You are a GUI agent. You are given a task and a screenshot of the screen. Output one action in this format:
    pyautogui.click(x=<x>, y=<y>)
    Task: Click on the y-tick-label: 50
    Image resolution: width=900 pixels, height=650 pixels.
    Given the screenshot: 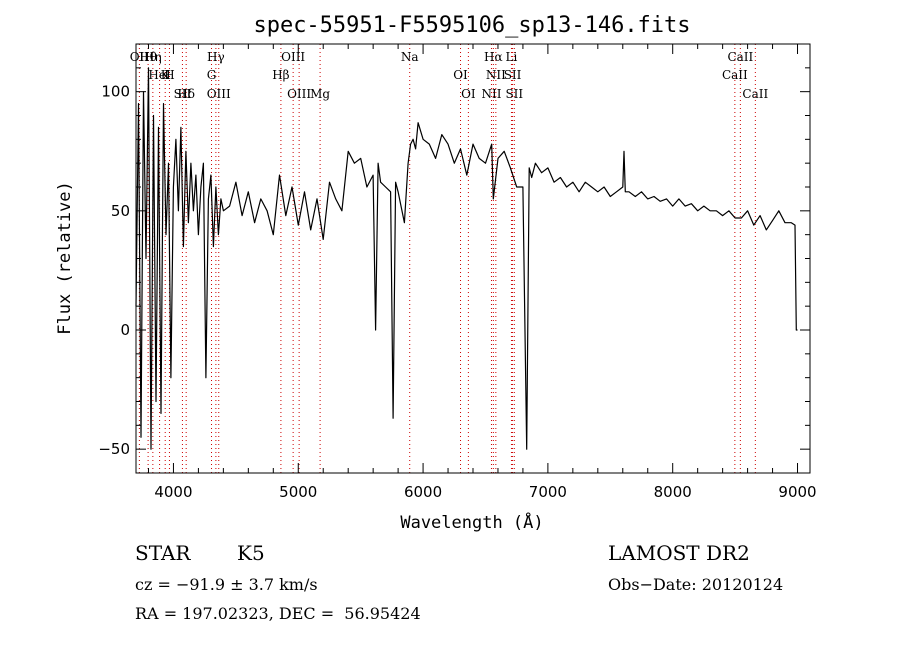 What is the action you would take?
    pyautogui.click(x=120, y=211)
    